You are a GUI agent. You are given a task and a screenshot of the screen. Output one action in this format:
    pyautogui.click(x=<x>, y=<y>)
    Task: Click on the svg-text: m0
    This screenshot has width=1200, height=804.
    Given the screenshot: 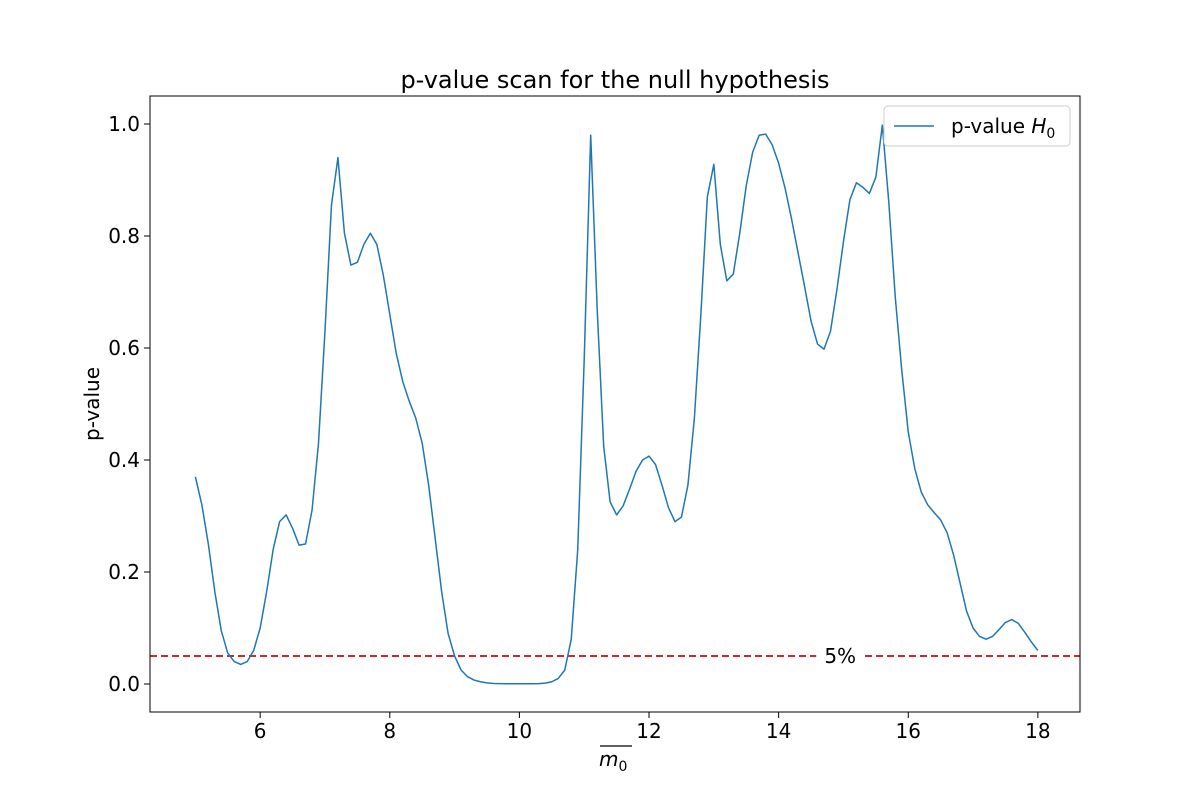 What is the action you would take?
    pyautogui.click(x=613, y=761)
    